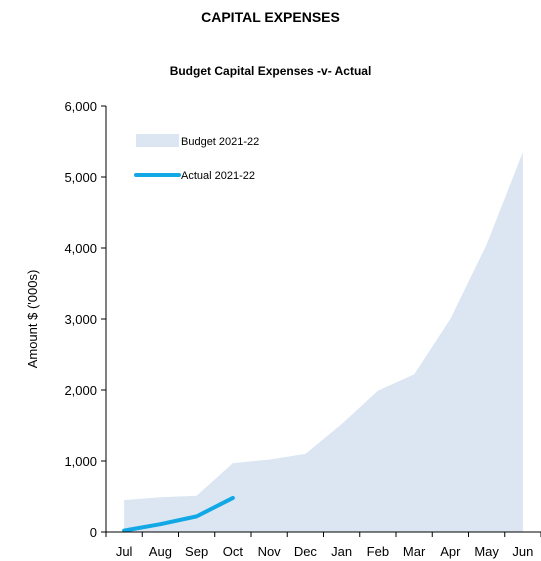  I want to click on y-axis-label: Amount $ ('000s), so click(32, 319).